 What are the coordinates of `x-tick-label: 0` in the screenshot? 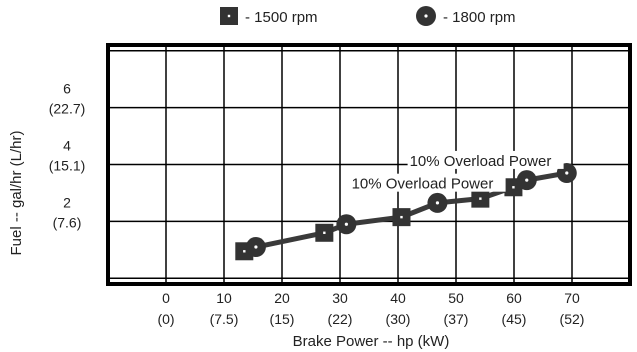 It's located at (166, 298).